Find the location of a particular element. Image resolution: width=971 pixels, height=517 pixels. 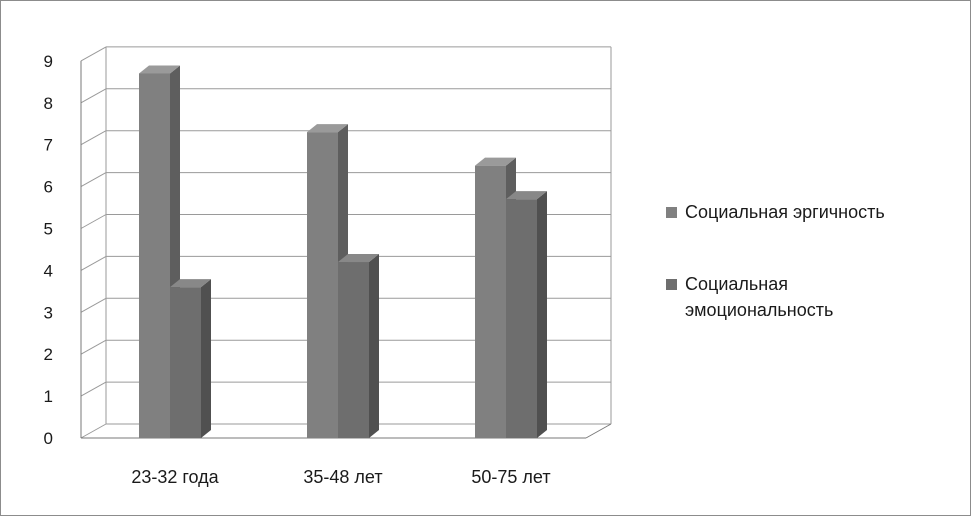

y-tick-label: 1 is located at coordinates (48, 396).